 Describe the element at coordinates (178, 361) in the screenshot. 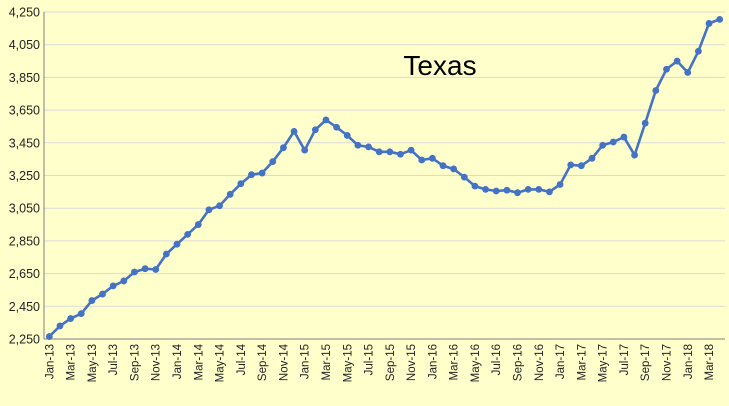

I see `x-tick-label: Jan-14` at that location.